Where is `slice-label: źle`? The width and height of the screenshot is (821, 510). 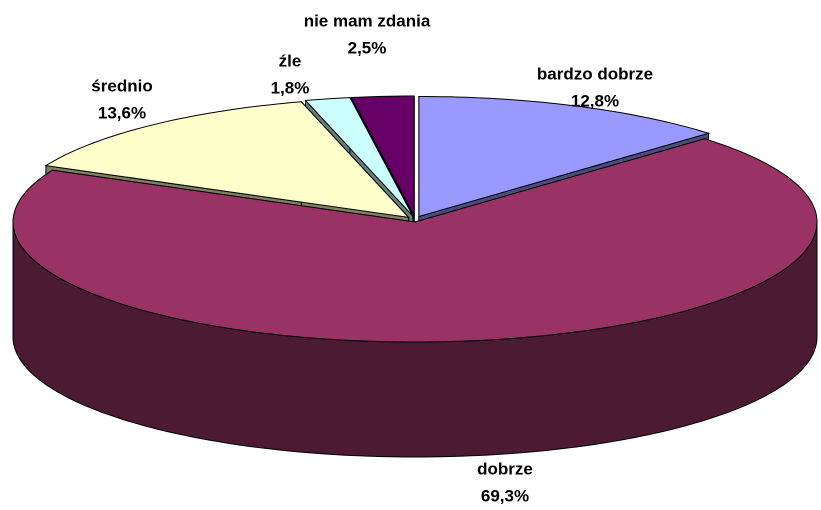 slice-label: źle is located at coordinates (290, 60).